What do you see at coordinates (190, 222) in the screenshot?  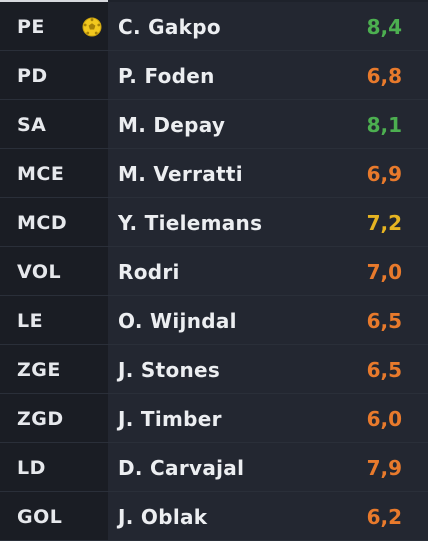 I see `player-name: Y. Tielemans` at bounding box center [190, 222].